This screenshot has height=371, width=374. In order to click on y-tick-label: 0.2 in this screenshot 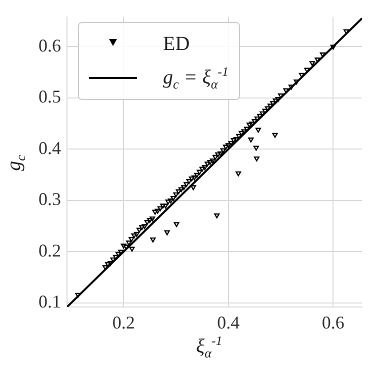, I will do `click(49, 250)`.